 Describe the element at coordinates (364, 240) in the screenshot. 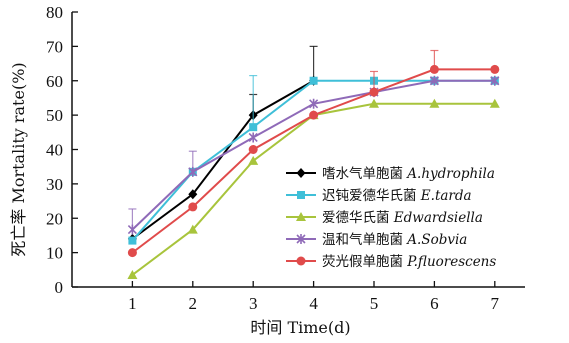

I see `legend-label-cn: 温和气单胞菌` at that location.